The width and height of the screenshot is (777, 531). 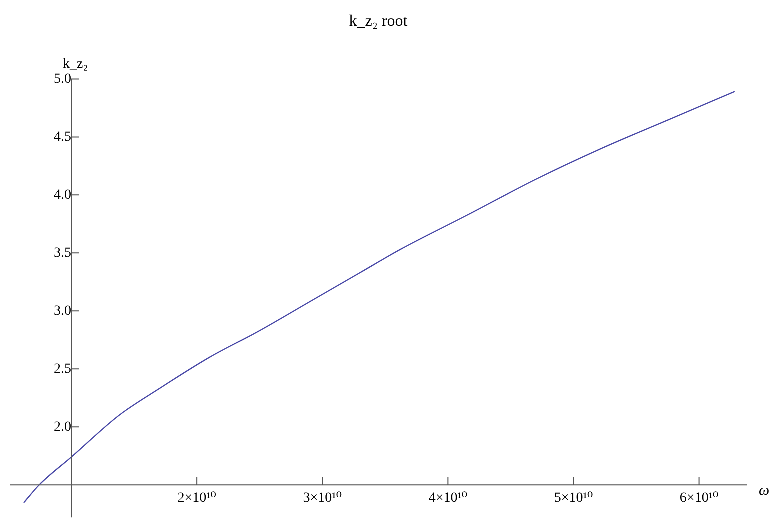 What do you see at coordinates (764, 491) in the screenshot?
I see `x-axis-title: ω` at bounding box center [764, 491].